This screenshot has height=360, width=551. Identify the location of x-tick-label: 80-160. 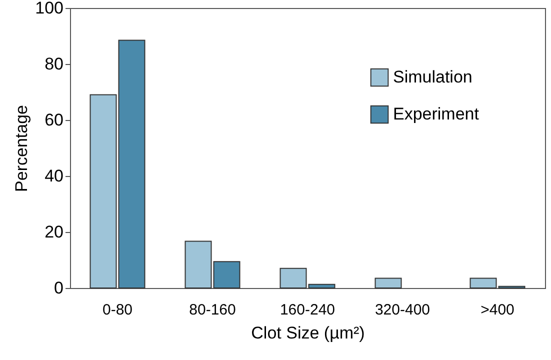
(212, 310).